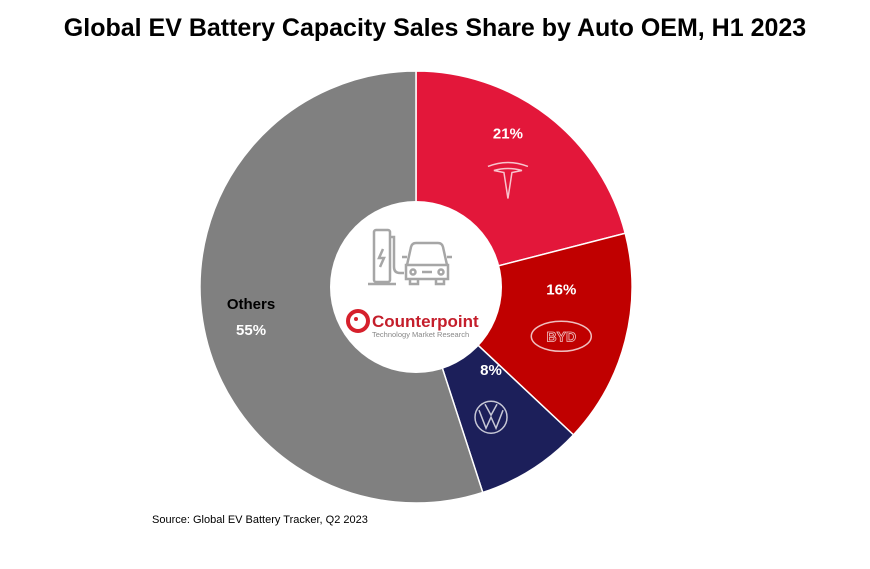  What do you see at coordinates (420, 334) in the screenshot?
I see `brand-tagline: Technology Market Research` at bounding box center [420, 334].